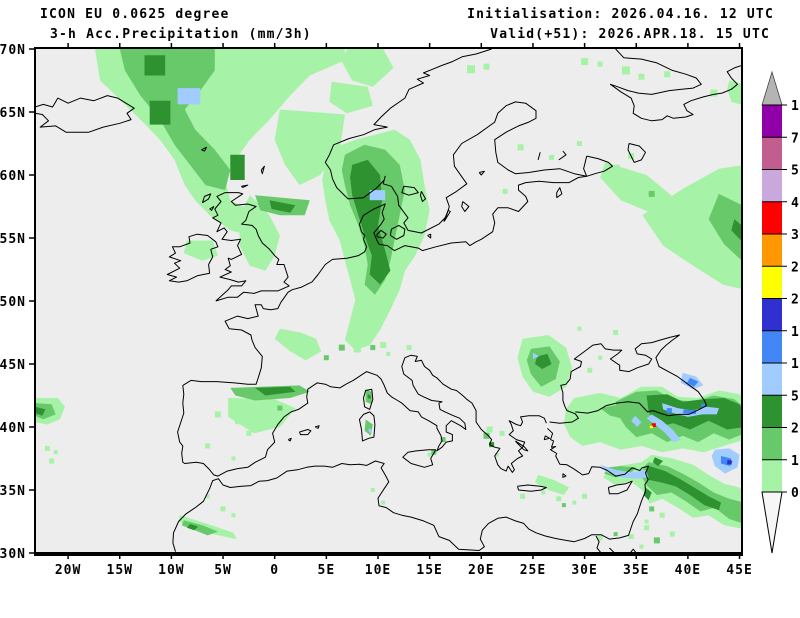 Image resolution: width=800 pixels, height=618 pixels. What do you see at coordinates (181, 34) in the screenshot?
I see `product-title: 3-h Acc.Precipitation (mm/3h)` at bounding box center [181, 34].